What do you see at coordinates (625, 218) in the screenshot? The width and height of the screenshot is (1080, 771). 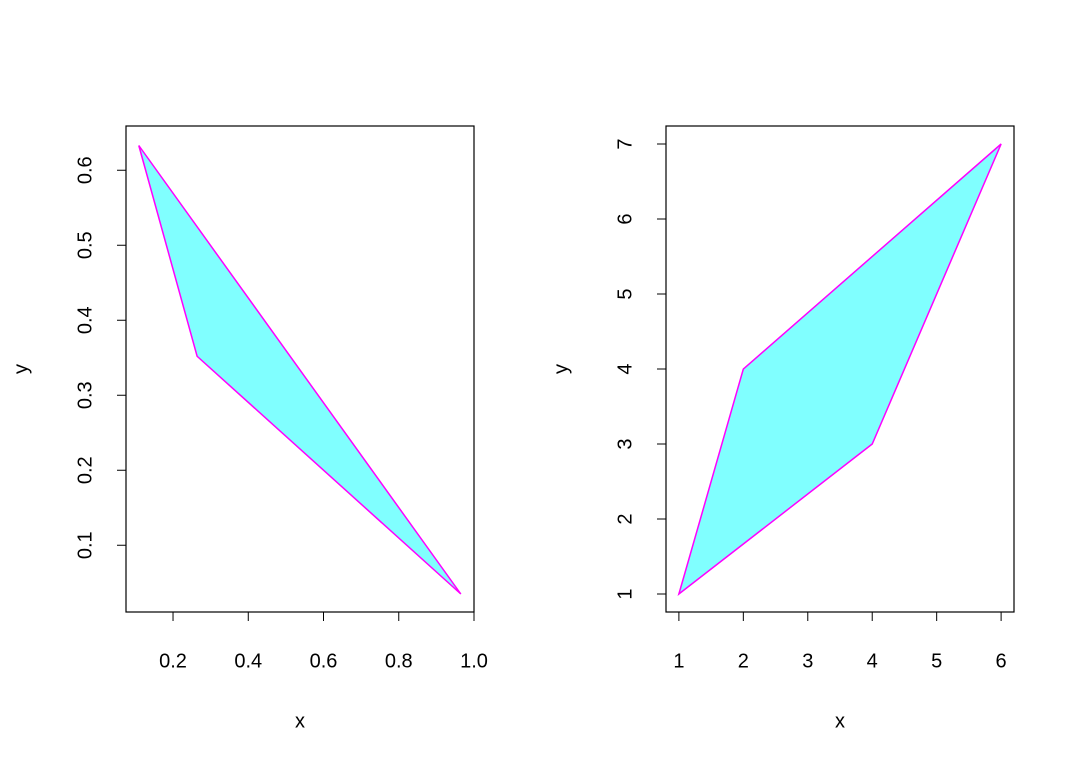 I see `y-tick-label: 6` at bounding box center [625, 218].